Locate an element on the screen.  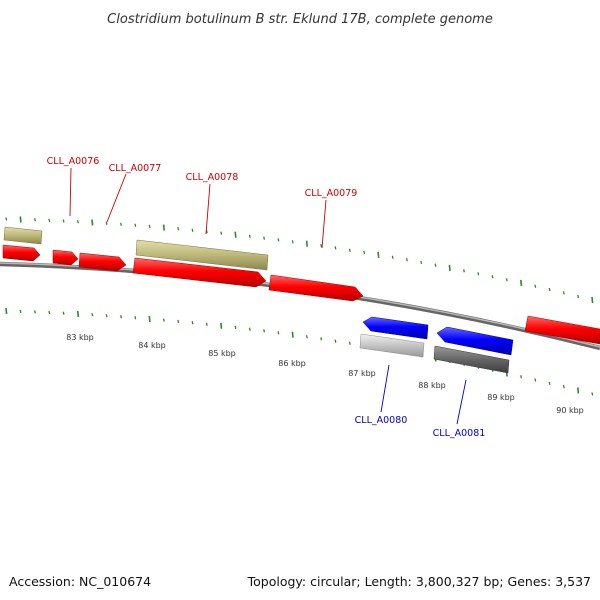
leader-line-cll-a0077 is located at coordinates (116, 198).